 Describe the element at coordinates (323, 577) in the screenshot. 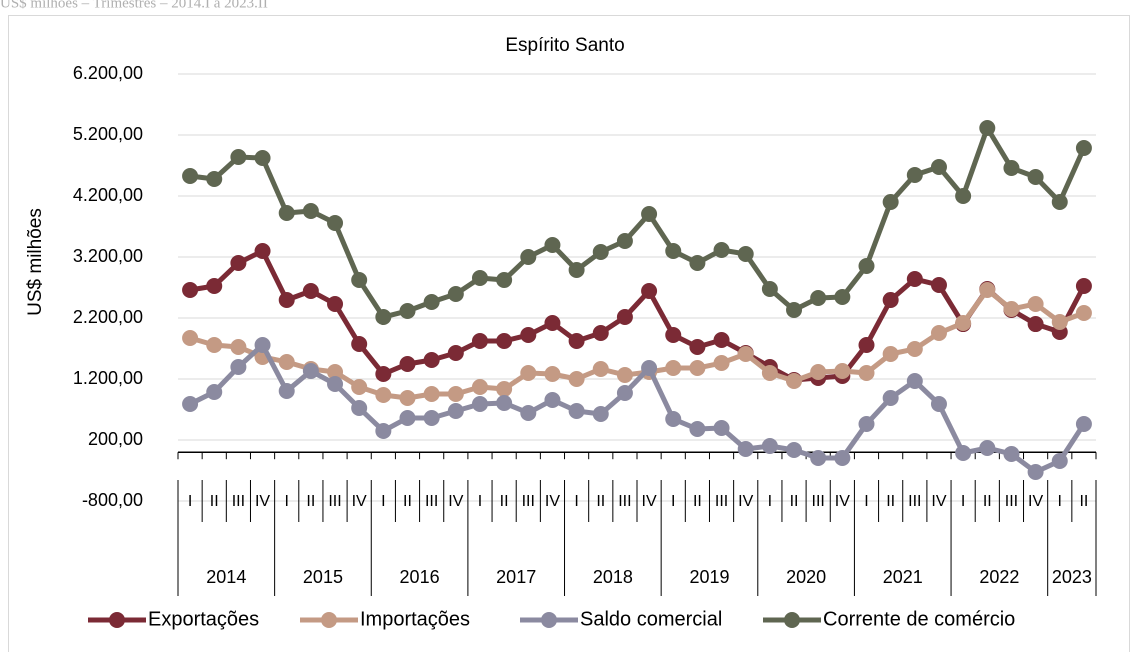

I see `x-group-label: 2015` at that location.